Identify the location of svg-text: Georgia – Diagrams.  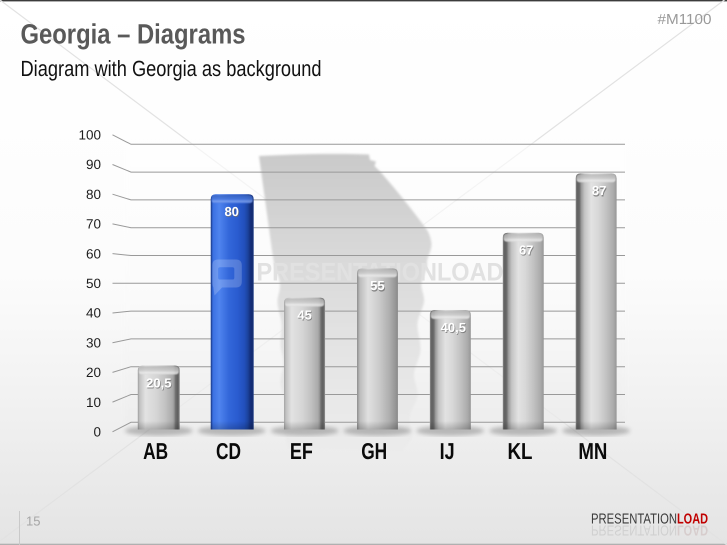
(133, 34).